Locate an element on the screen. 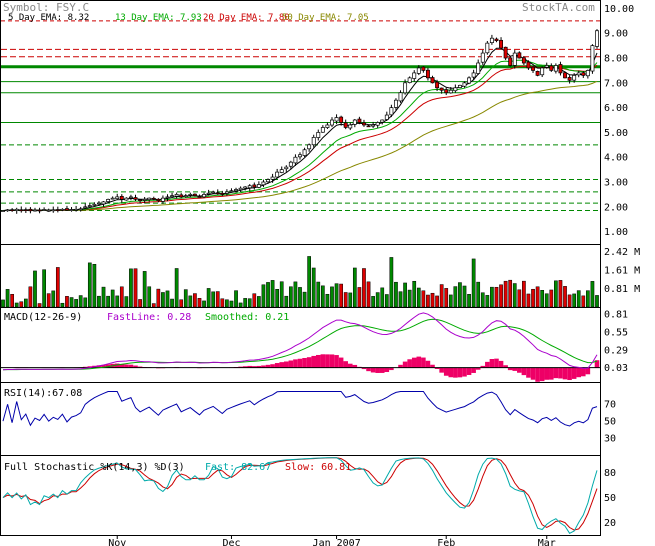 The width and height of the screenshot is (655, 546). macd-title: MACD(12-26-9) is located at coordinates (43, 317).